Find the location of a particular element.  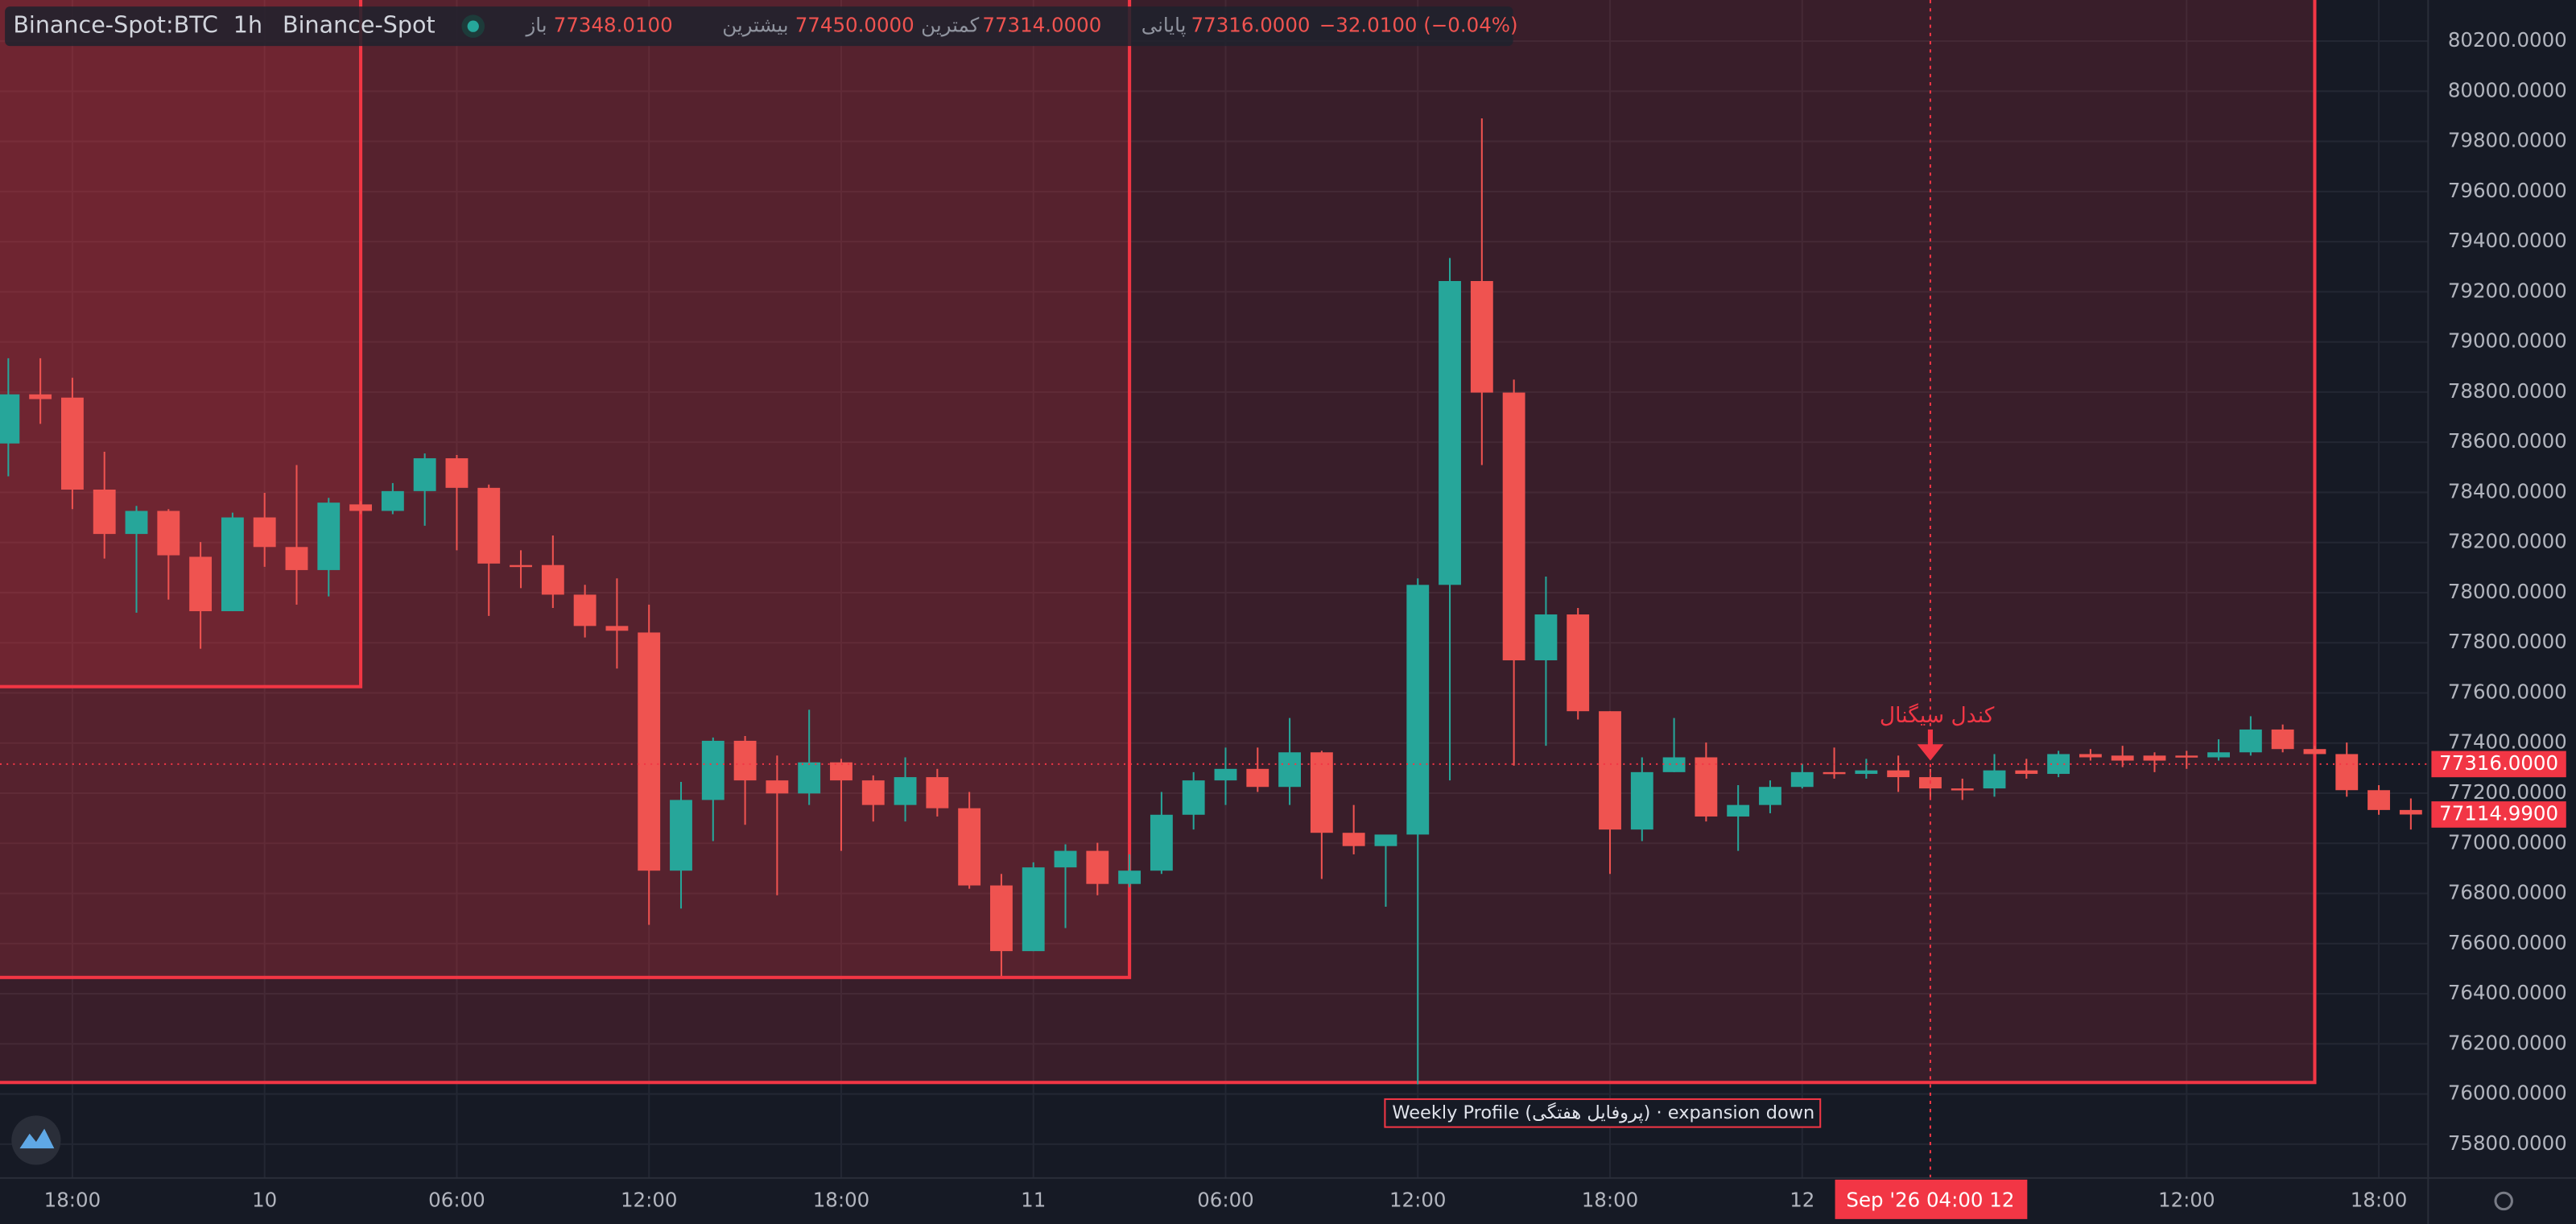

ohlc-label: باز is located at coordinates (535, 25).